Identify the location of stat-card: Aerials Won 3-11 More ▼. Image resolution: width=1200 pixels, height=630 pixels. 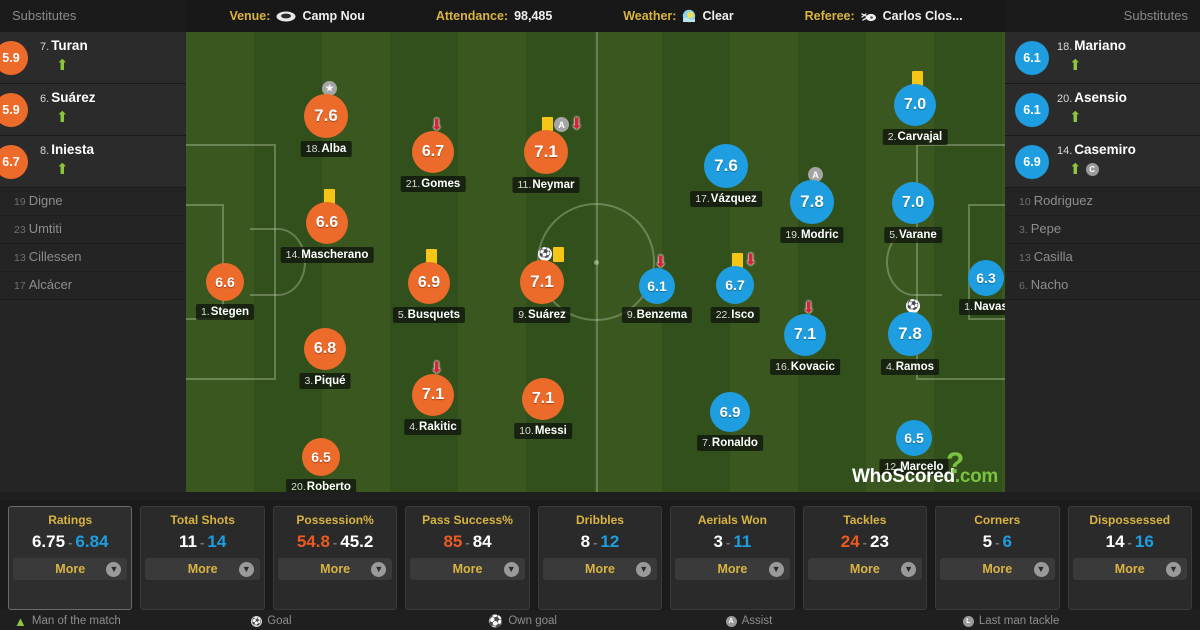
(732, 558).